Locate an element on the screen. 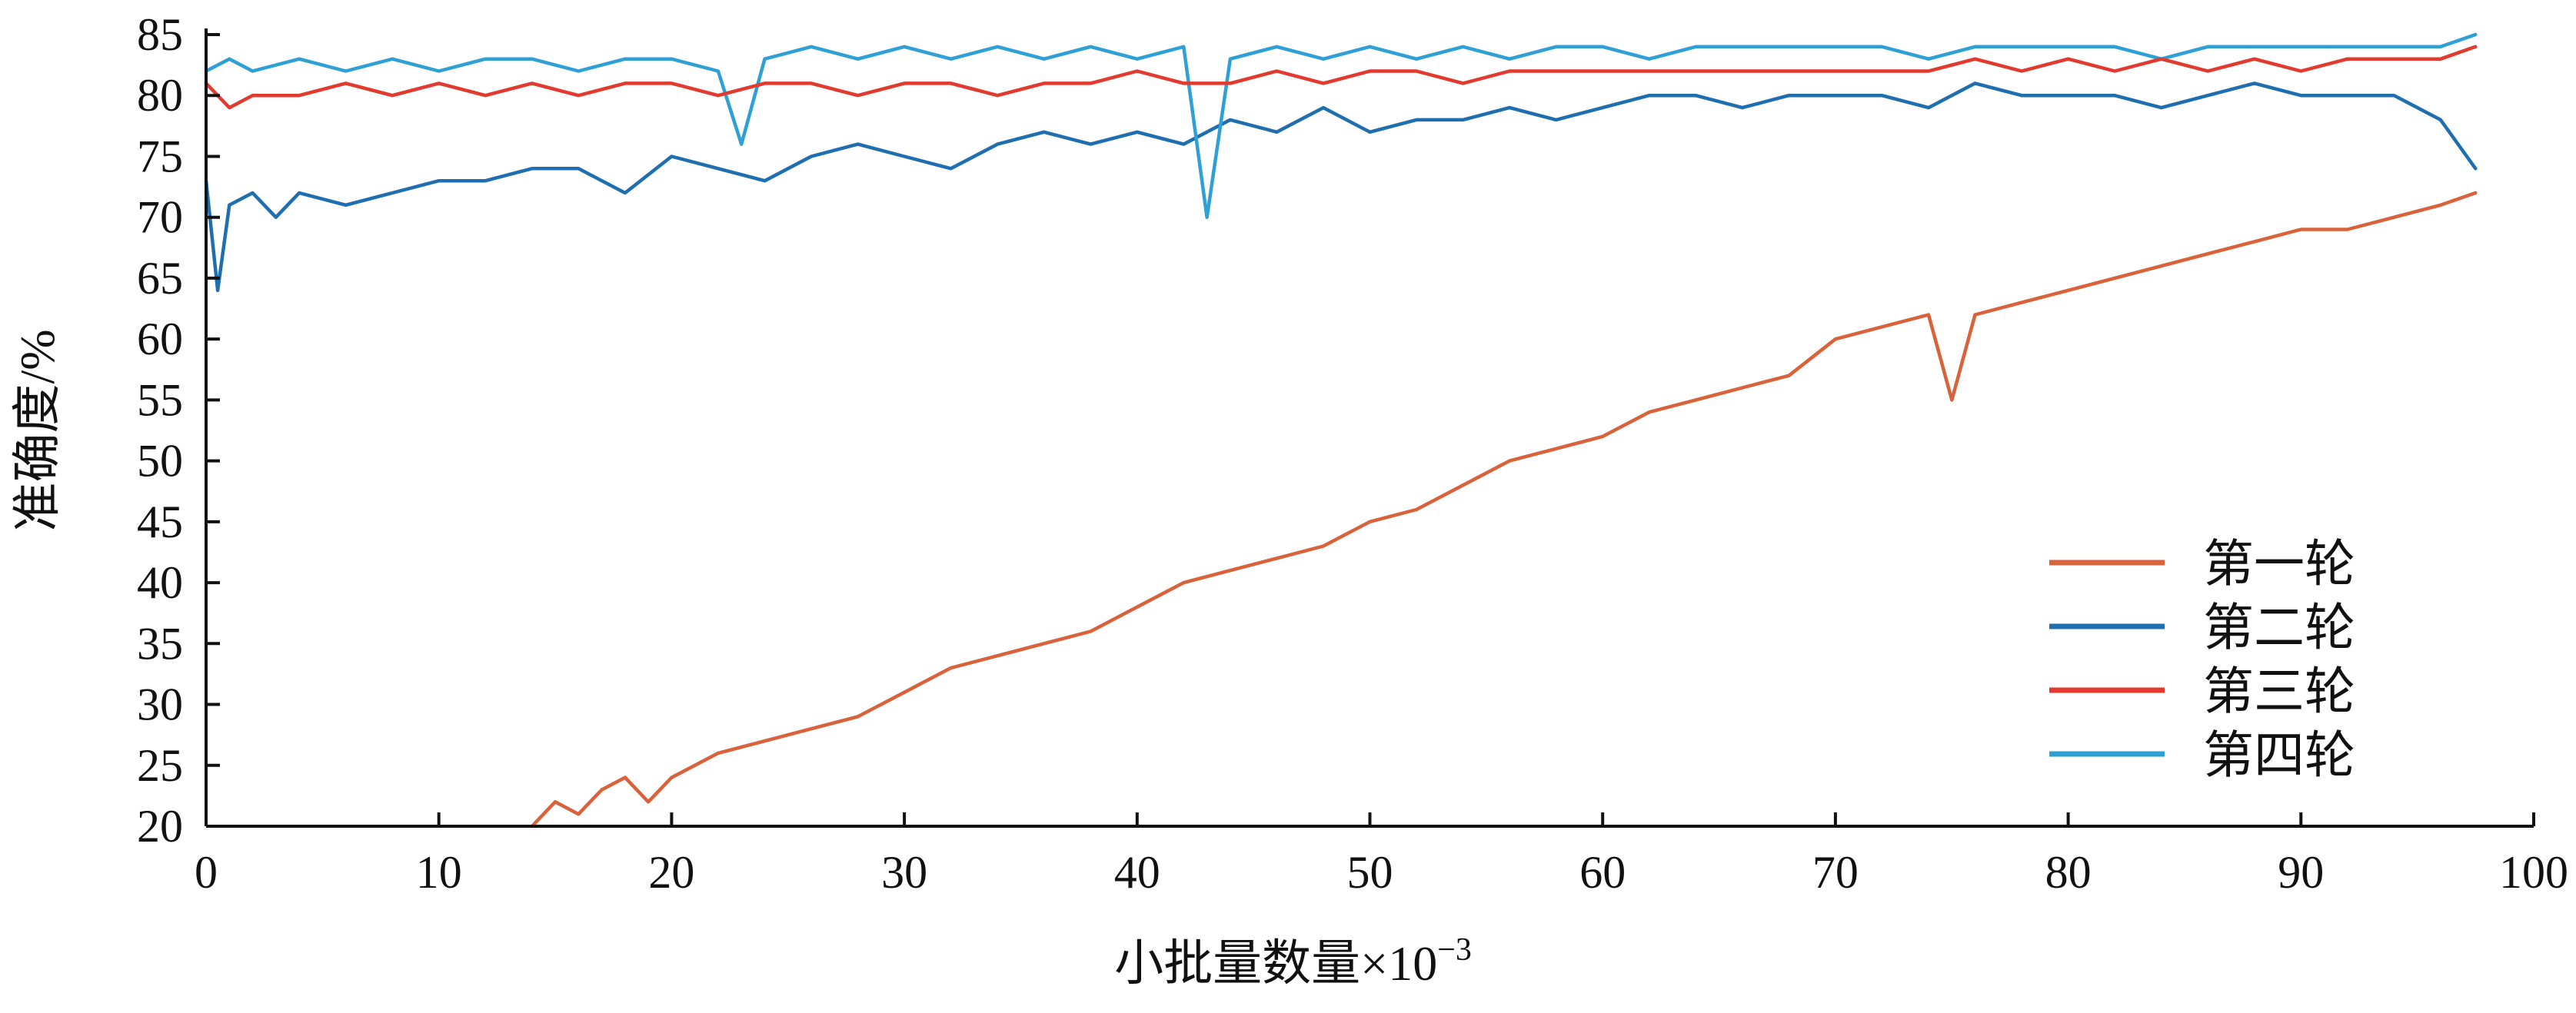 The width and height of the screenshot is (2576, 1013). x-tick-label: 60 is located at coordinates (1602, 873).